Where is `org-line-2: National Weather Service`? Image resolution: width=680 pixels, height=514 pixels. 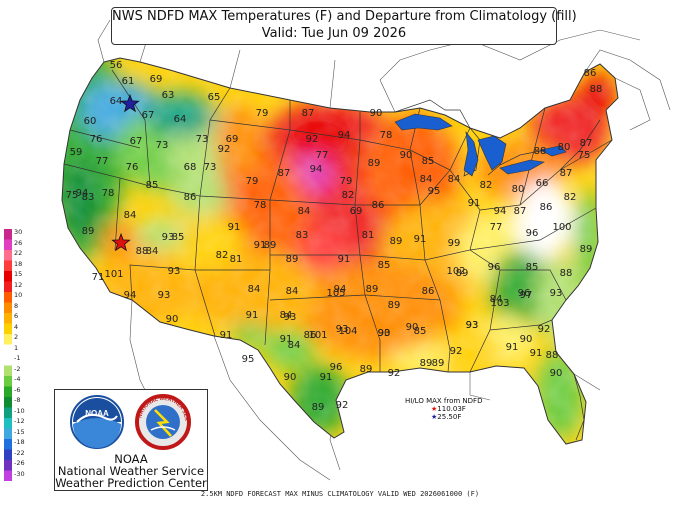 org-line-2: National Weather Service is located at coordinates (131, 471).